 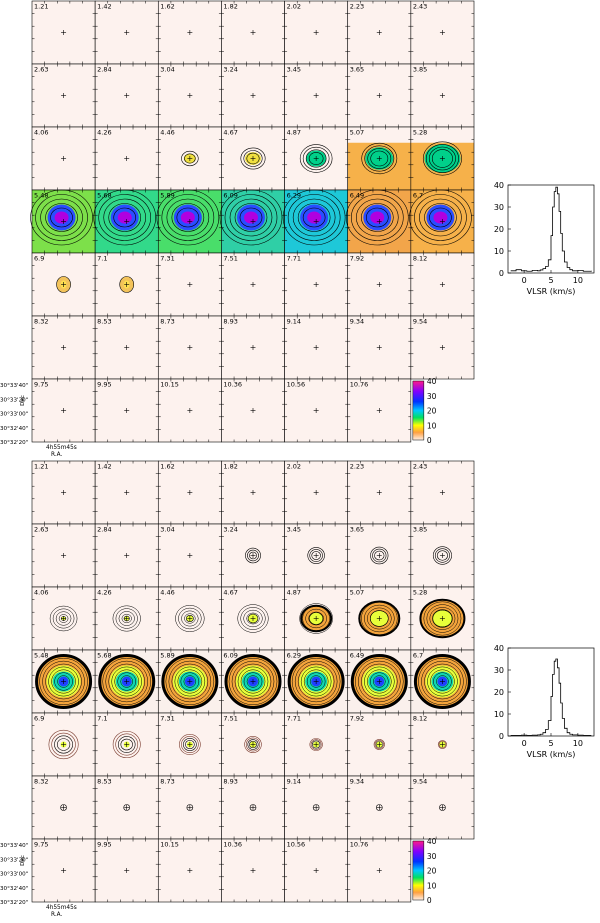 What do you see at coordinates (379, 492) in the screenshot?
I see `channel-cell: 2.23` at bounding box center [379, 492].